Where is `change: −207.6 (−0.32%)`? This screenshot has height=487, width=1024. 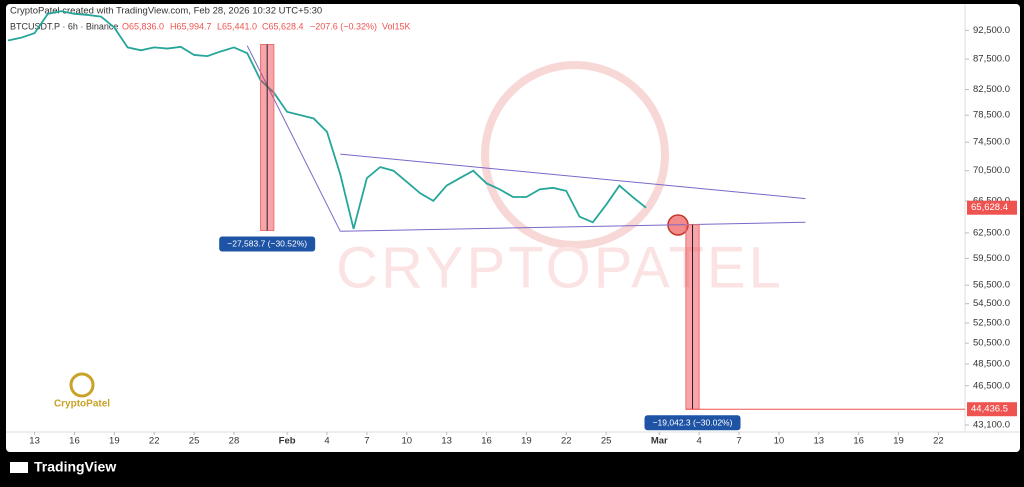 change: −207.6 (−0.32%) is located at coordinates (343, 26).